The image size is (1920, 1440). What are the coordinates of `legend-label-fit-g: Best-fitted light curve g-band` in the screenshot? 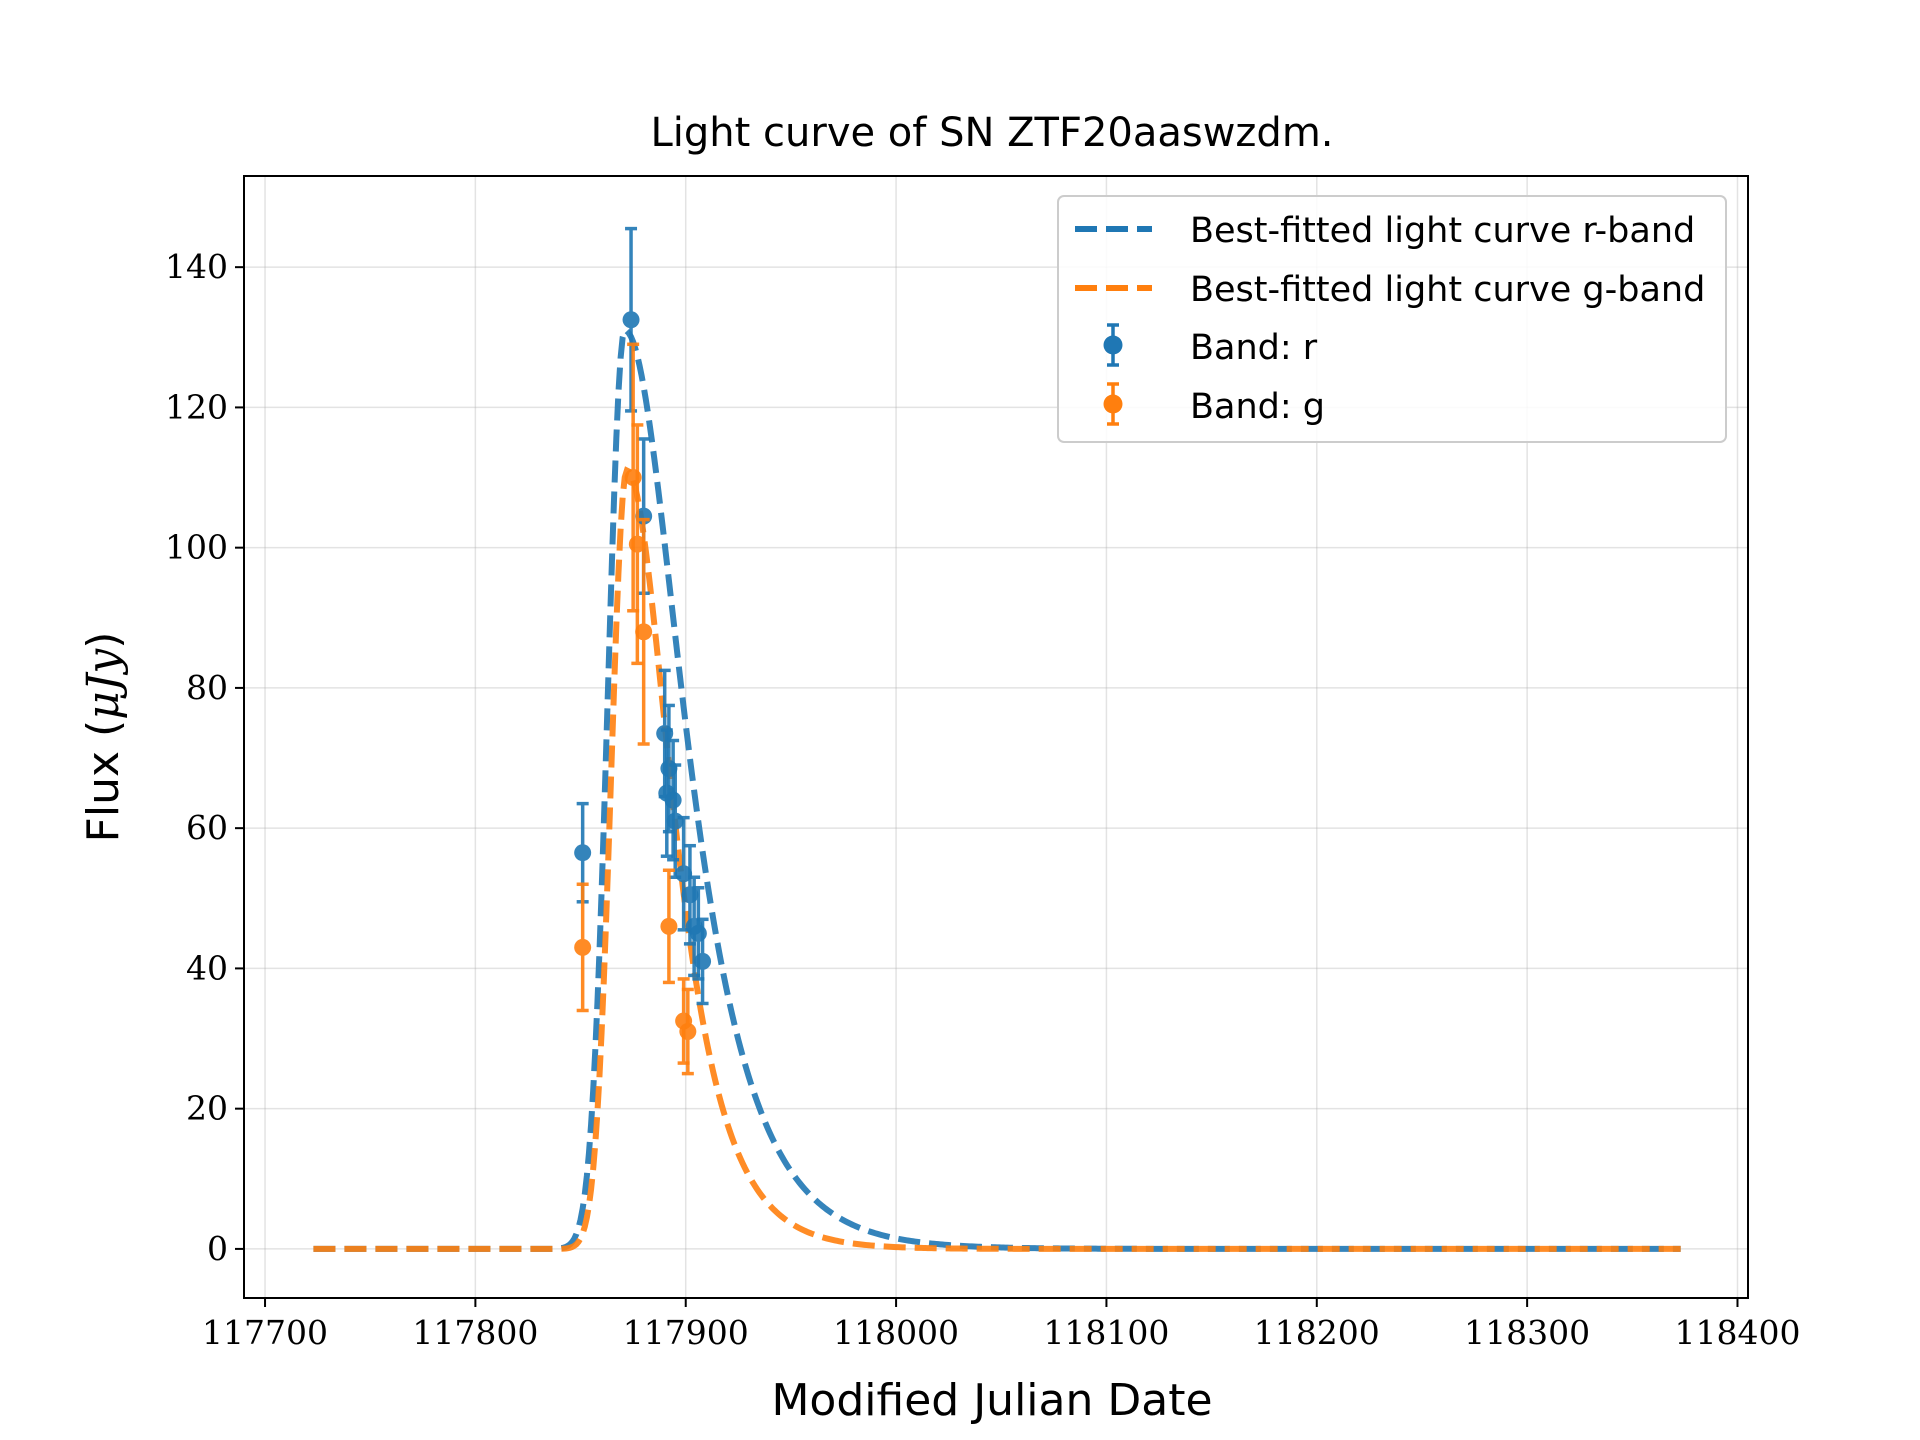 It's located at (1447, 290).